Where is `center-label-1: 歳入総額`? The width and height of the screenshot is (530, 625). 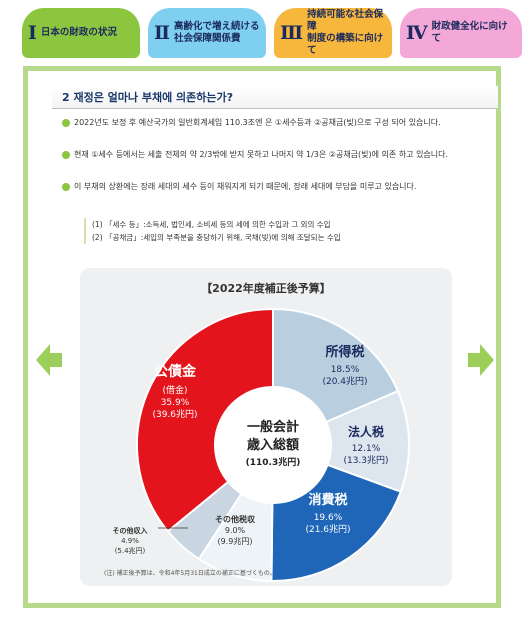
center-label-1: 歳入総額 is located at coordinates (273, 445).